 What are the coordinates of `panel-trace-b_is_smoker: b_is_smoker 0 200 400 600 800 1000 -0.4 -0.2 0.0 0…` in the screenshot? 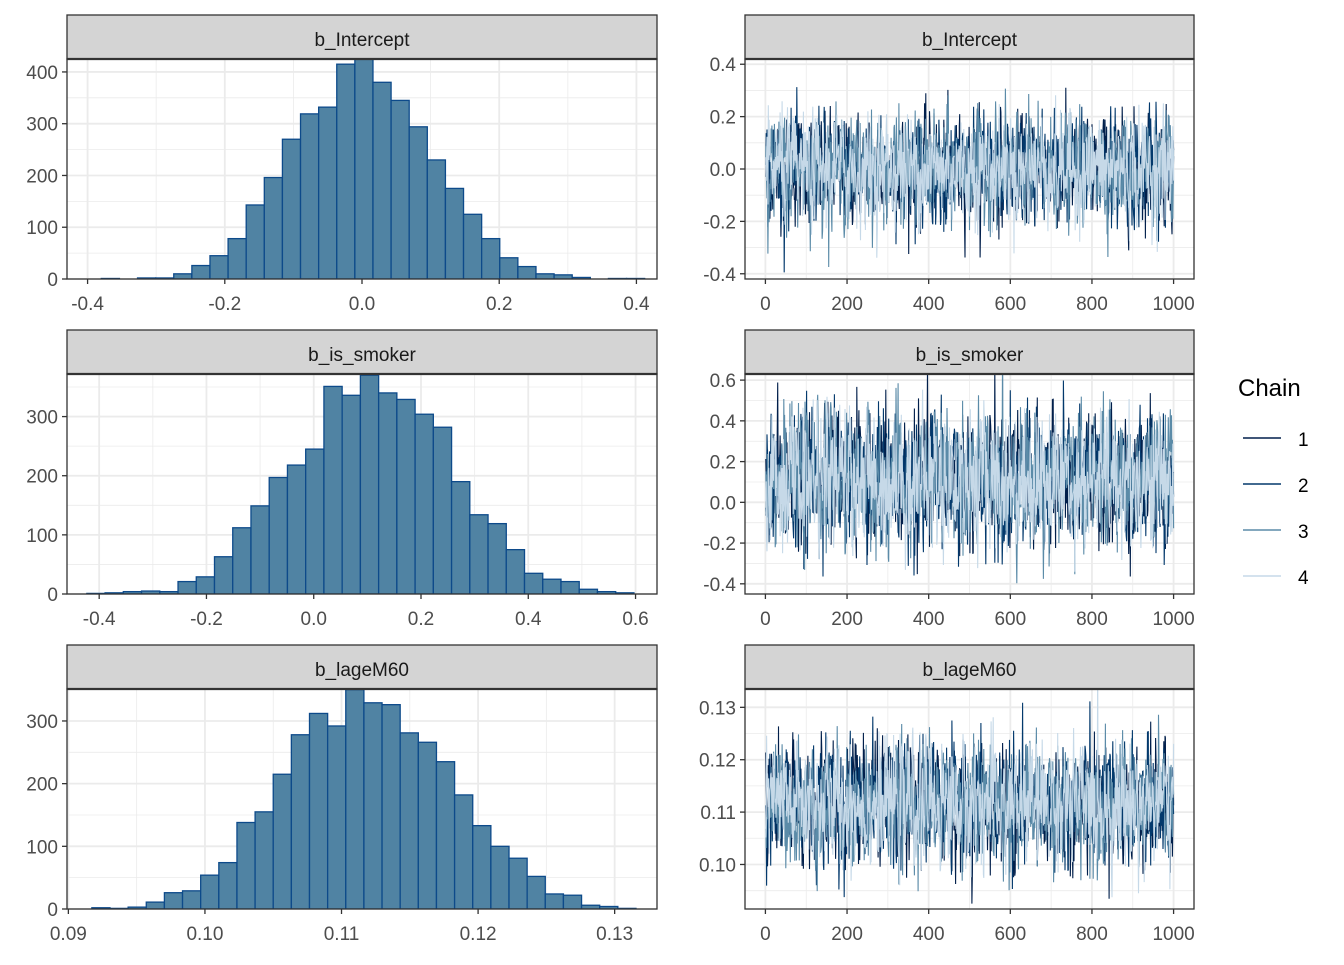 It's located at (949, 479).